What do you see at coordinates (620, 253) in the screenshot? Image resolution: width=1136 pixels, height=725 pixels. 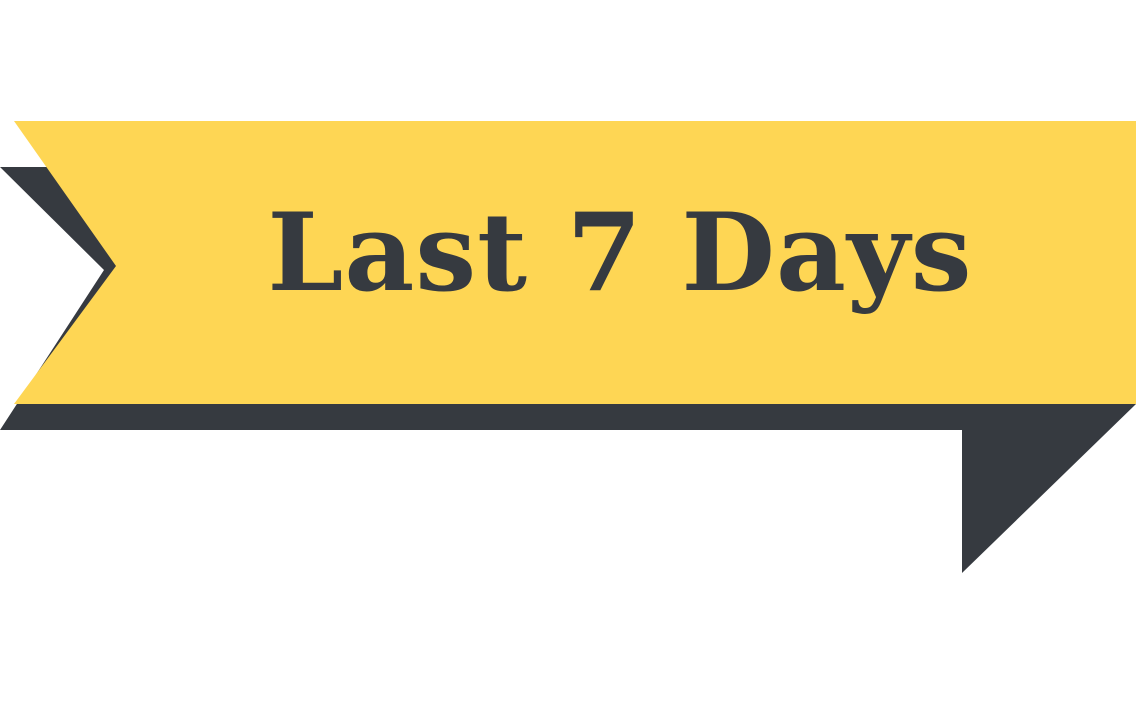 I see `banner-title: Last 7 Days` at bounding box center [620, 253].